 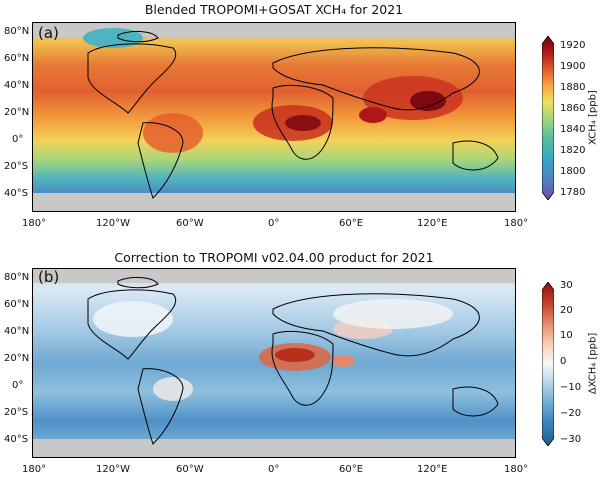 I want to click on colorbar-b-tick: −20, so click(x=571, y=413).